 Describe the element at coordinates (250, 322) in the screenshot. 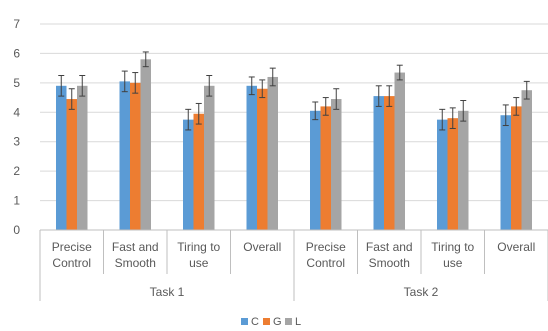

I see `legend-item-c: C` at that location.